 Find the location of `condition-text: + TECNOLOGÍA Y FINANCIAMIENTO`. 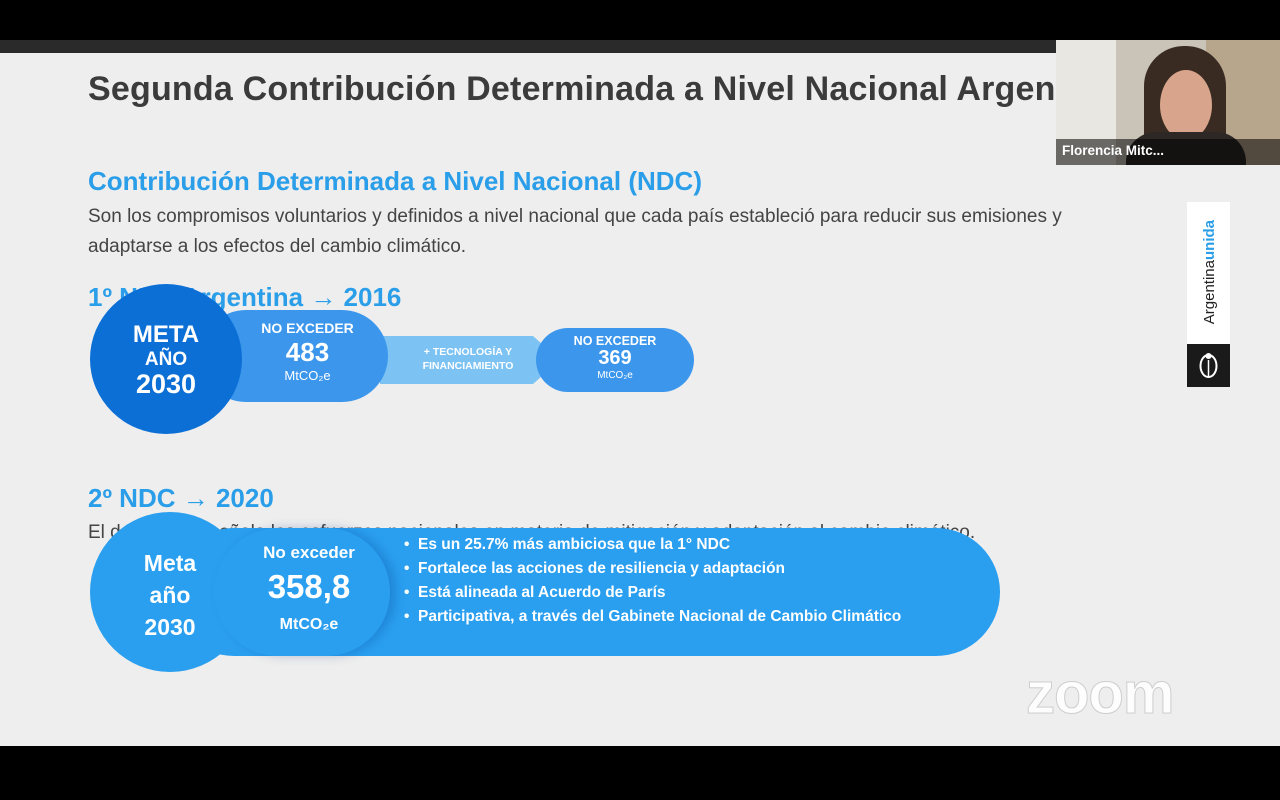

condition-text: + TECNOLOGÍA Y FINANCIAMIENTO is located at coordinates (468, 359).